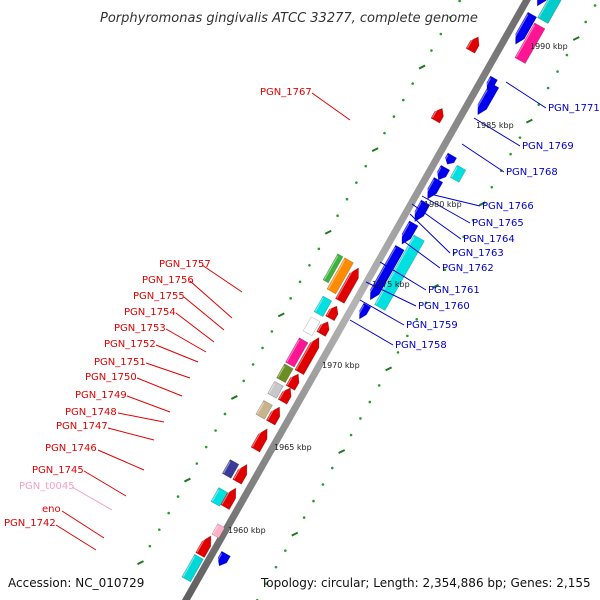 The height and width of the screenshot is (600, 600). Describe the element at coordinates (120, 362) in the screenshot. I see `gene-label-pgn-1751: PGN_1751` at that location.